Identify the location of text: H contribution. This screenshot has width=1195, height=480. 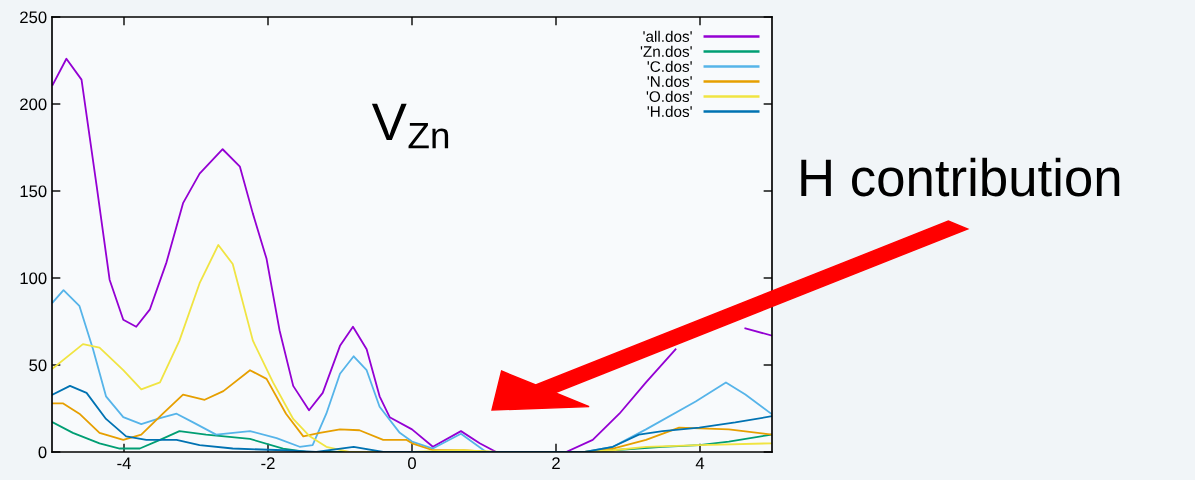
(960, 177).